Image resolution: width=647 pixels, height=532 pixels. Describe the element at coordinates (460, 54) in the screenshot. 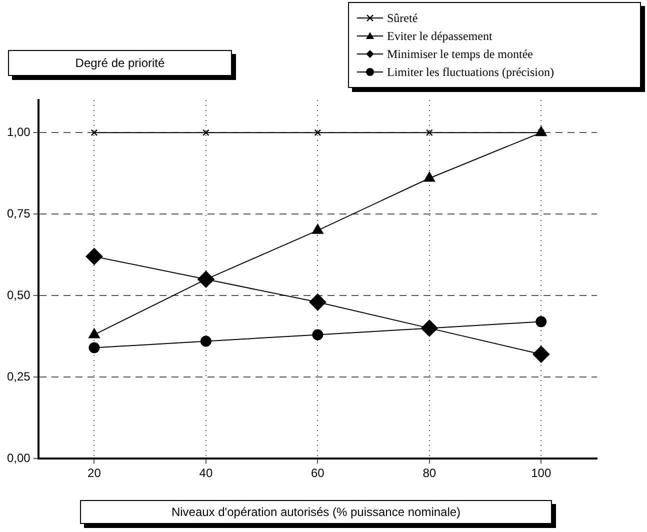

I see `legend-label: Minimiser le temps de montée` at that location.